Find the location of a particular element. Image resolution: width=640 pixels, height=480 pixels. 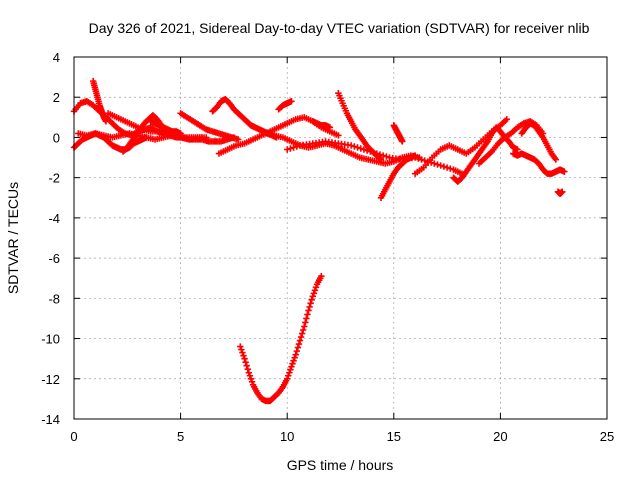

x-tick-label: 20 is located at coordinates (500, 436).